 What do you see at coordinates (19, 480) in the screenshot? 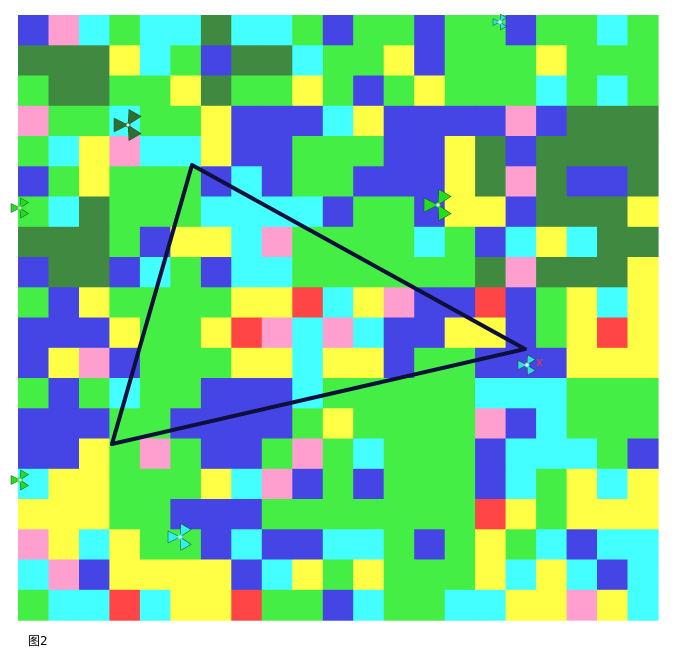
I see `fan-icon` at bounding box center [19, 480].